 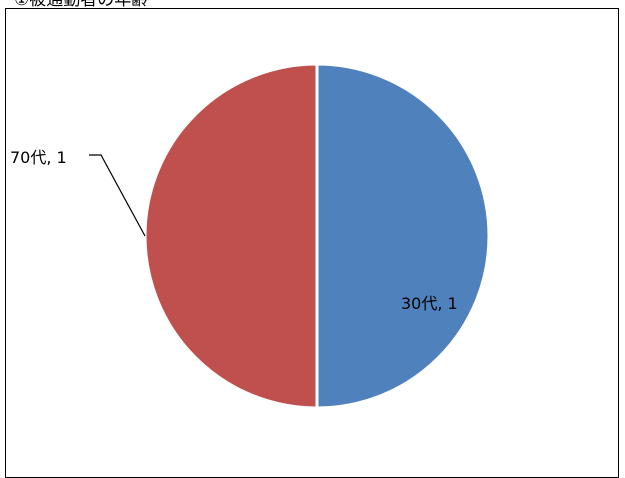 I want to click on data-label-30s: 30代, 1, so click(x=429, y=303).